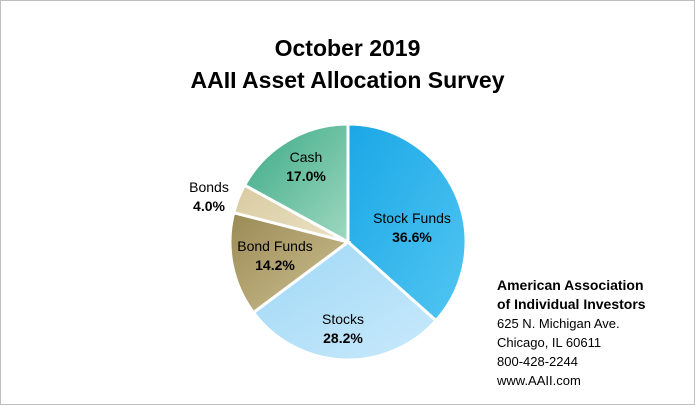 This screenshot has height=405, width=695. I want to click on slice-label-bond-funds: Bond Funds, so click(275, 246).